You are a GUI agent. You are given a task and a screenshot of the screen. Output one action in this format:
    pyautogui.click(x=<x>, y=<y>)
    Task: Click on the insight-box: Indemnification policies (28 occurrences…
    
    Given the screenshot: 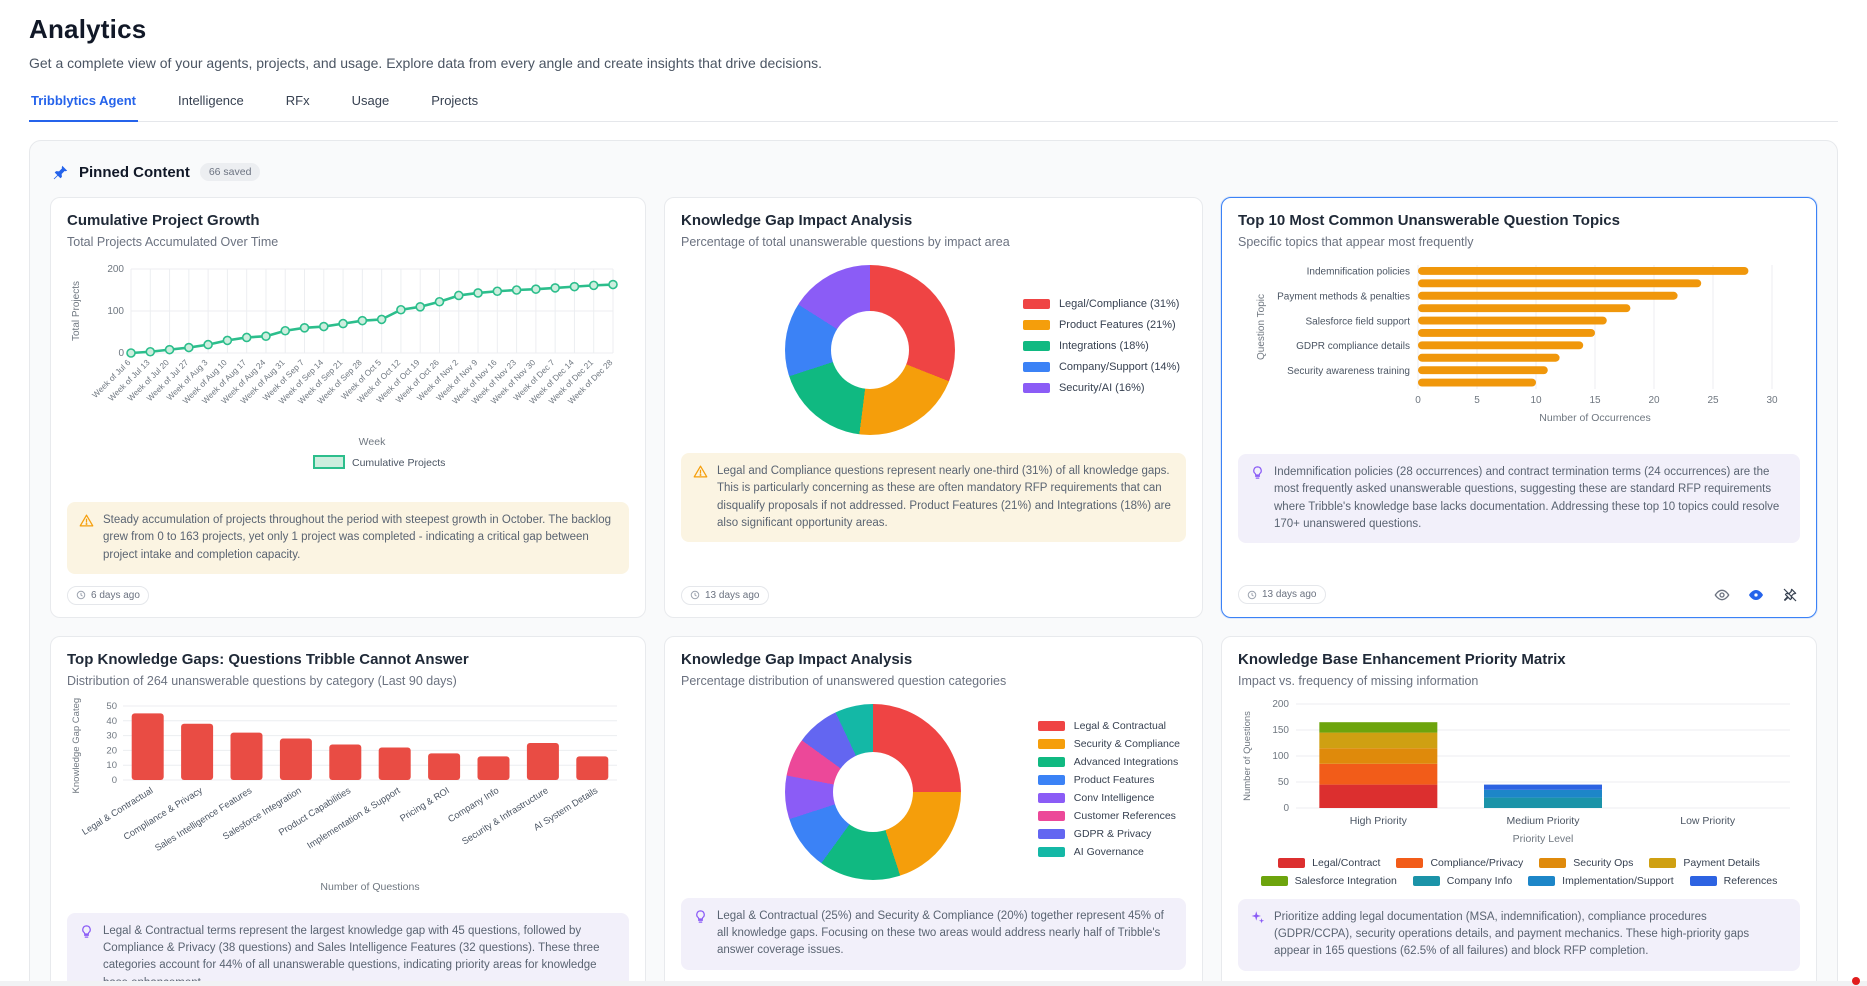 What is the action you would take?
    pyautogui.click(x=1519, y=498)
    